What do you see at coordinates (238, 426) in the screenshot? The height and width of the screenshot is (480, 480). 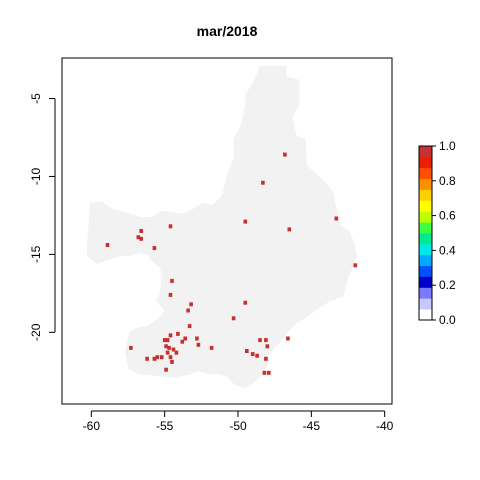 I see `x-tick-label: -50` at bounding box center [238, 426].